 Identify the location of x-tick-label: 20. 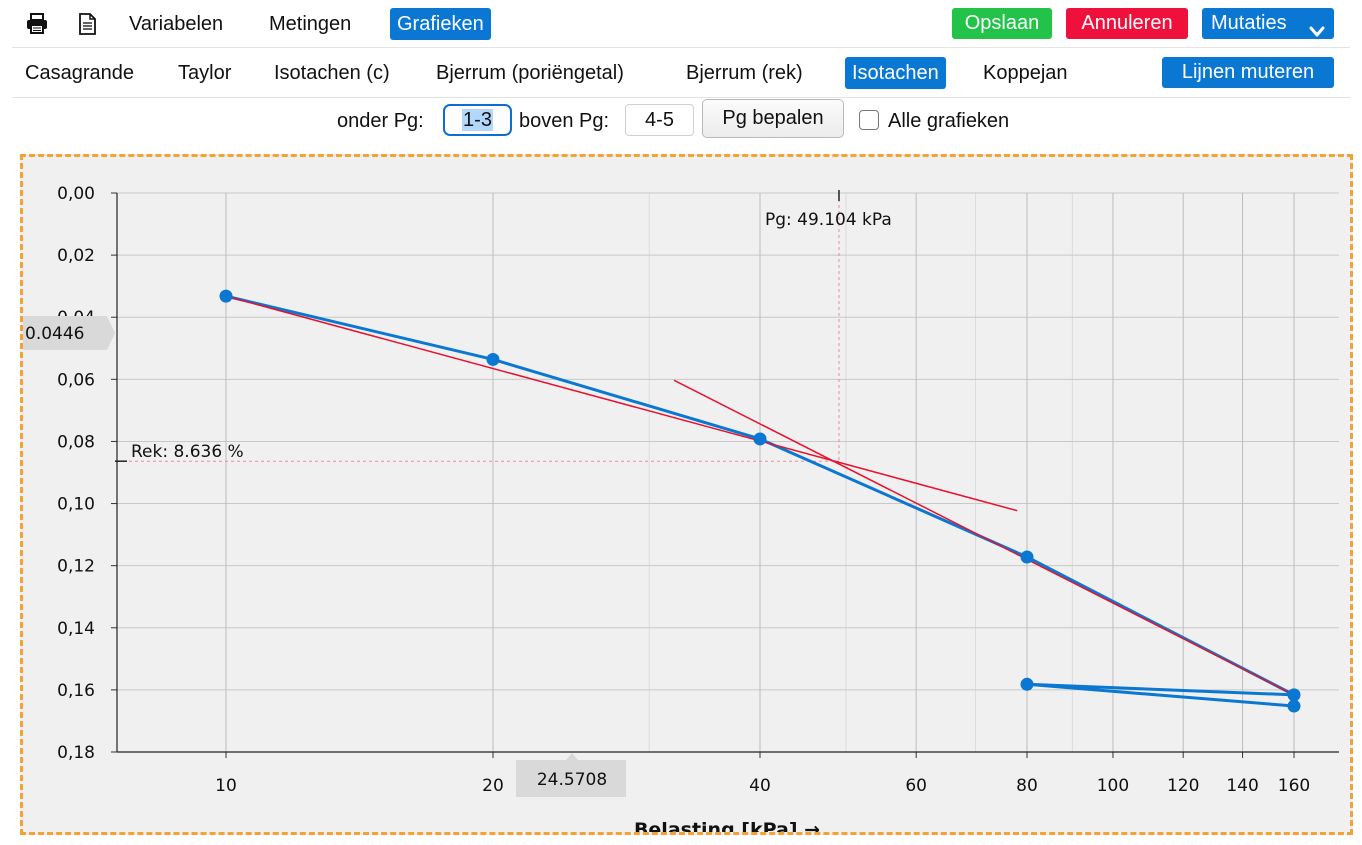
(493, 786).